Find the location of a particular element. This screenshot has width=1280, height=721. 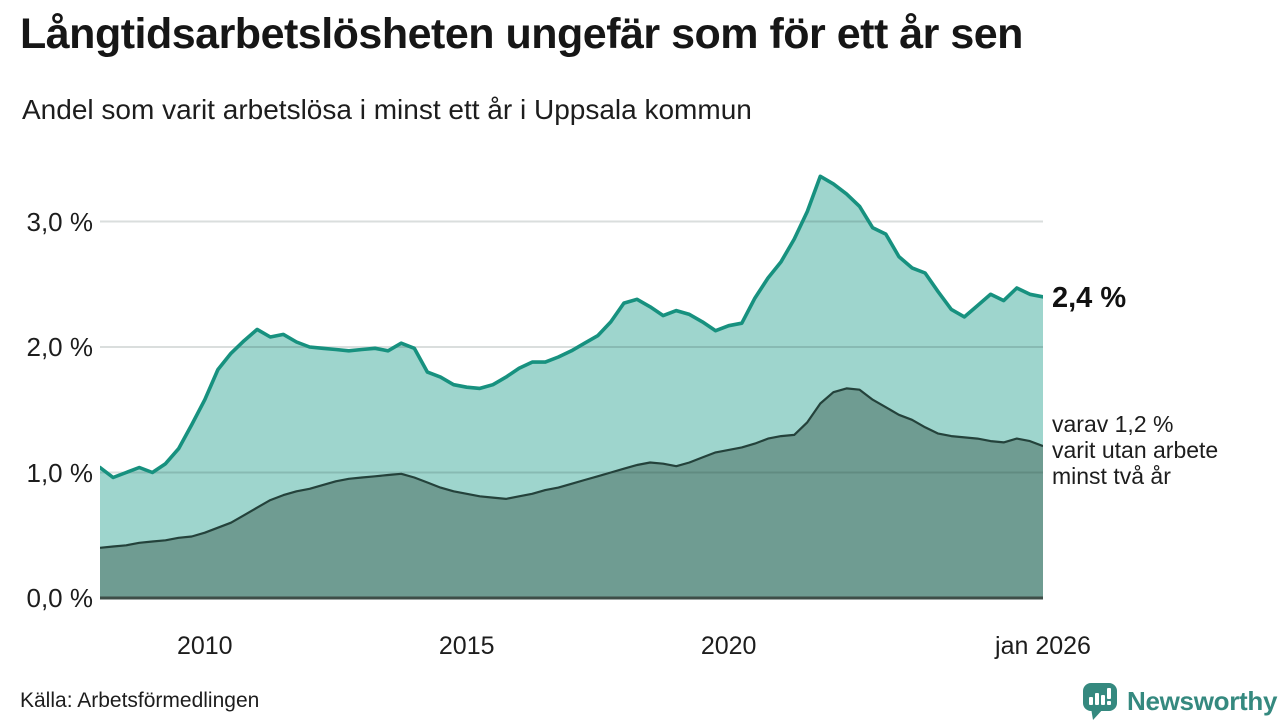

latest-value-label: 2,4 % is located at coordinates (1089, 298).